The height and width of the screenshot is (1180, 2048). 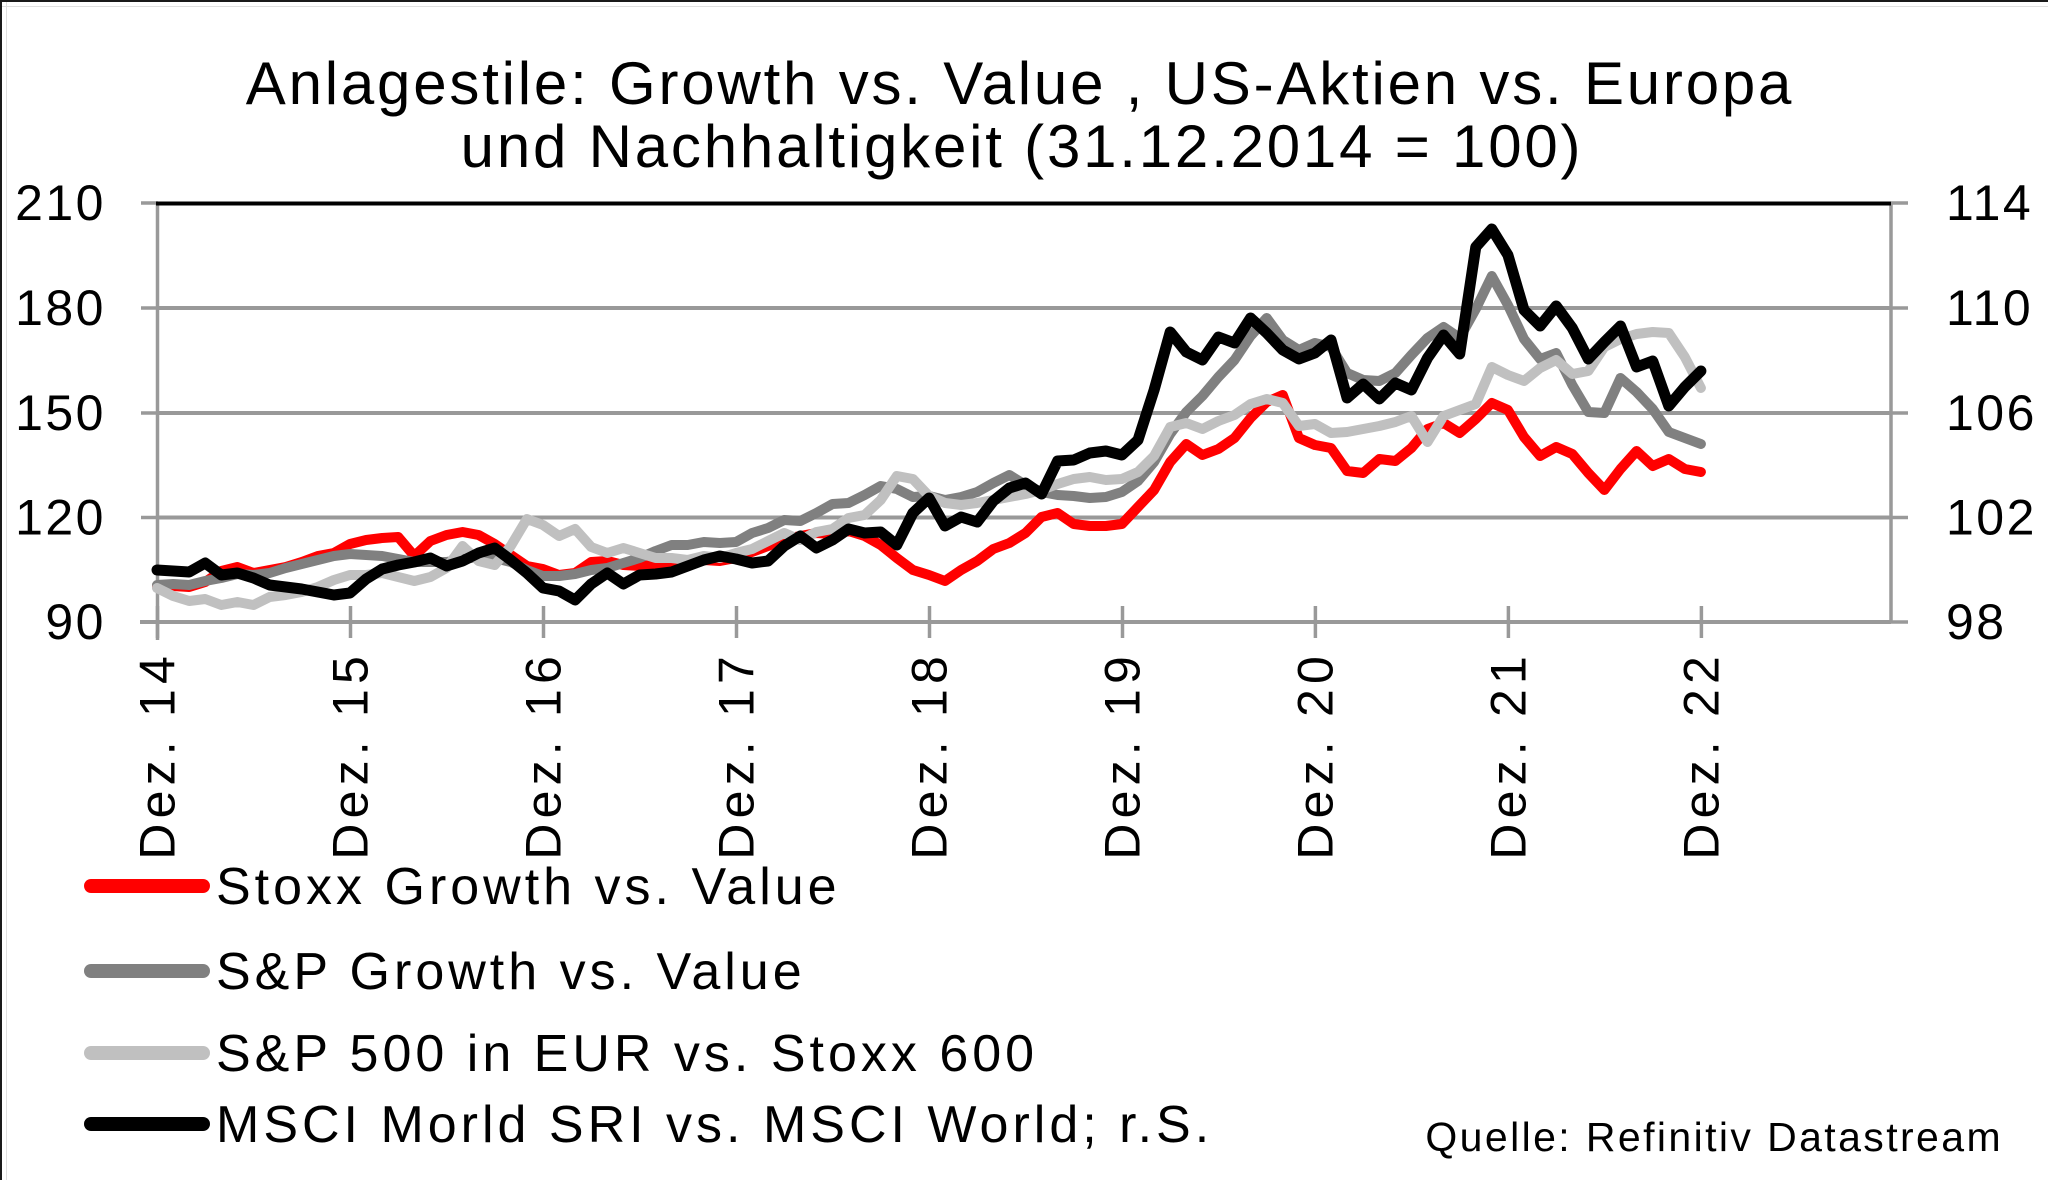 What do you see at coordinates (1989, 308) in the screenshot?
I see `svg-text: 110` at bounding box center [1989, 308].